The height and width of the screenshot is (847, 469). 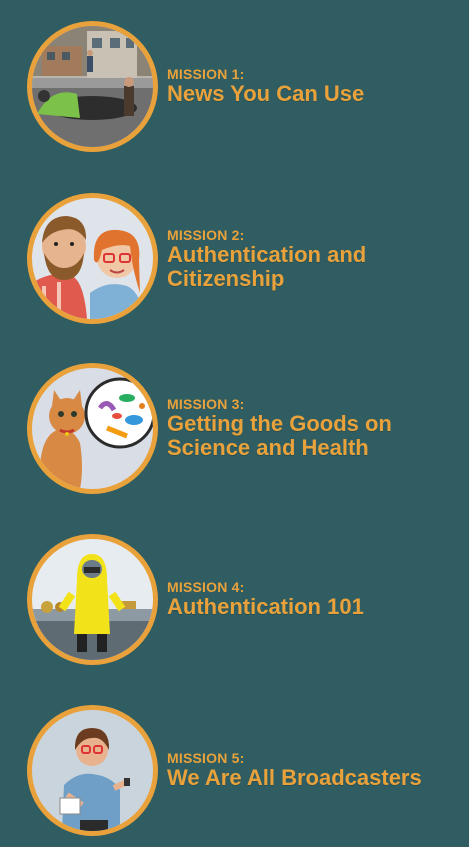 I want to click on mission-2-title: Authentication and Citizenship, so click(x=267, y=266).